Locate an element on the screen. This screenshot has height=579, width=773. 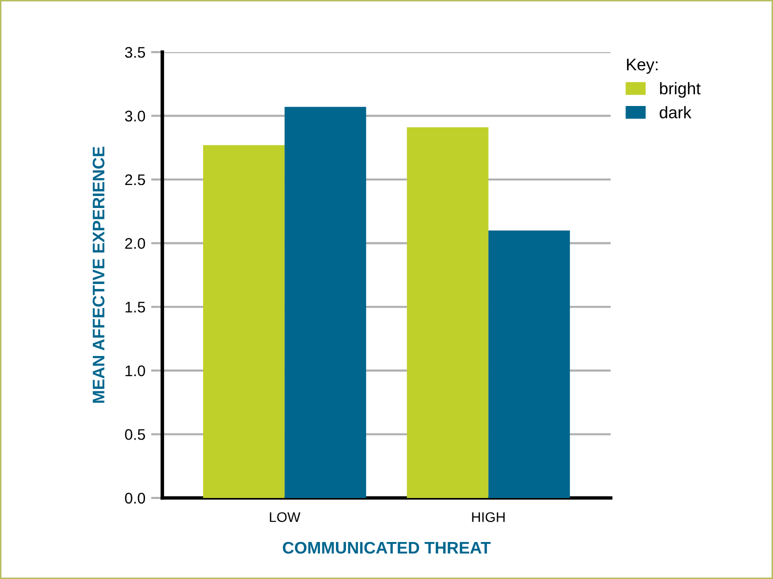
legend-label: dark is located at coordinates (676, 112).